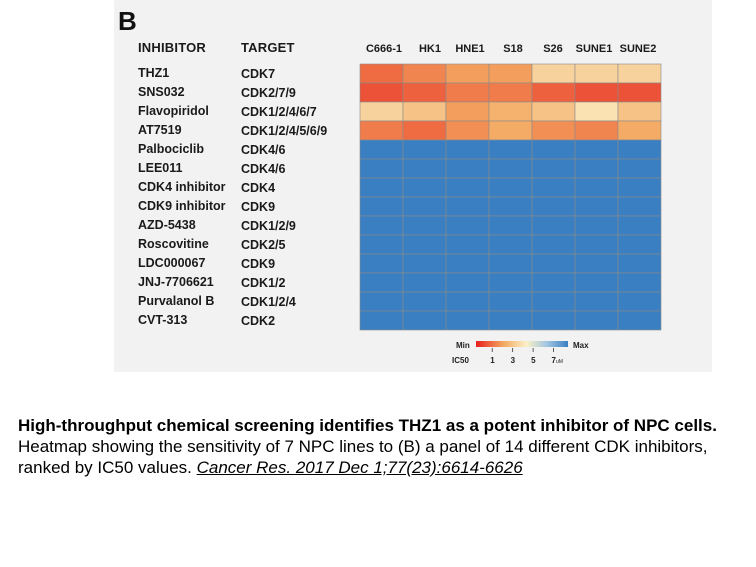 The height and width of the screenshot is (567, 756). Describe the element at coordinates (268, 93) in the screenshot. I see `row-label-target: CDK2/7/9` at that location.